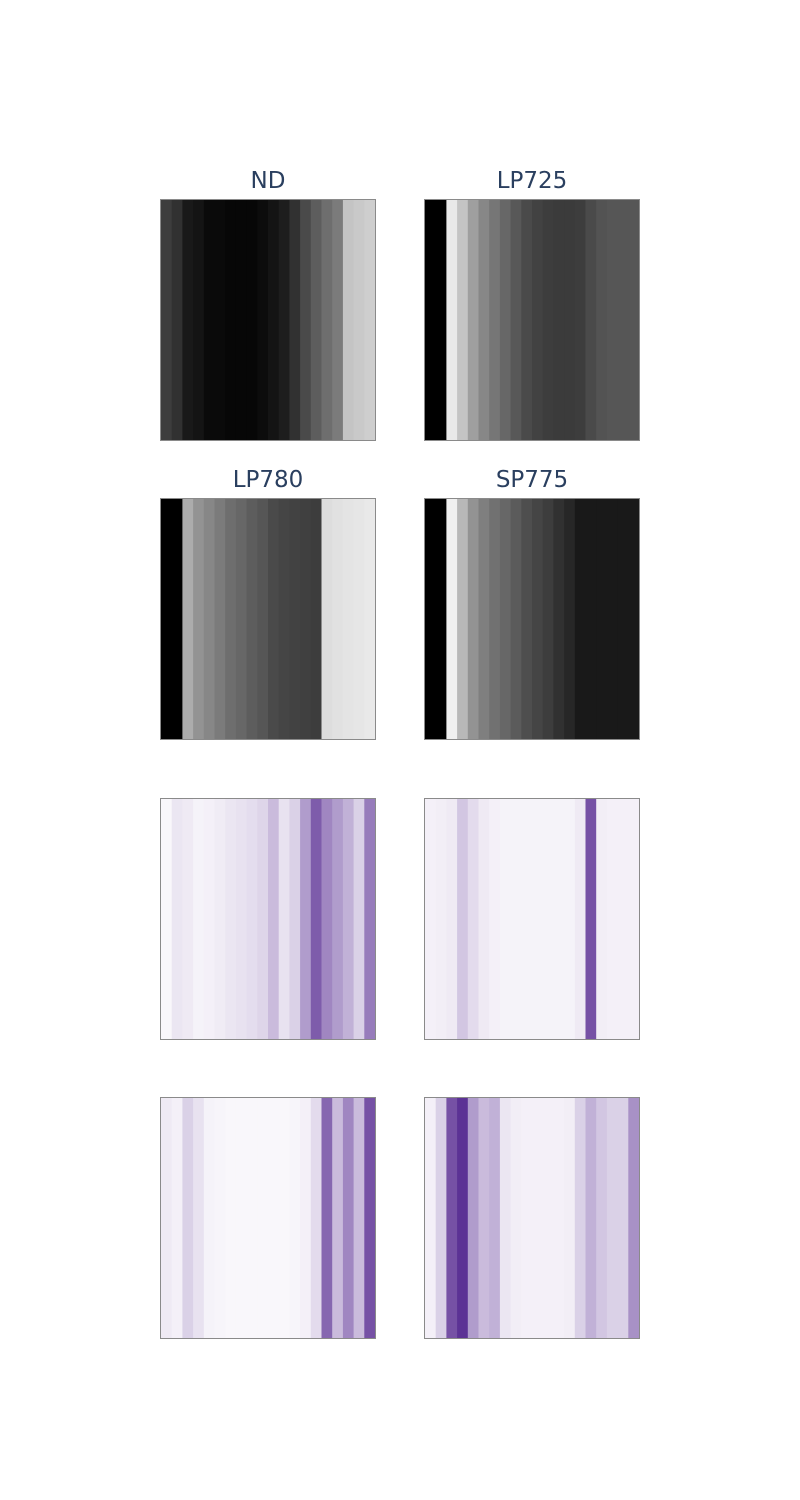  I want to click on heatmap-panel-nd, so click(268, 320).